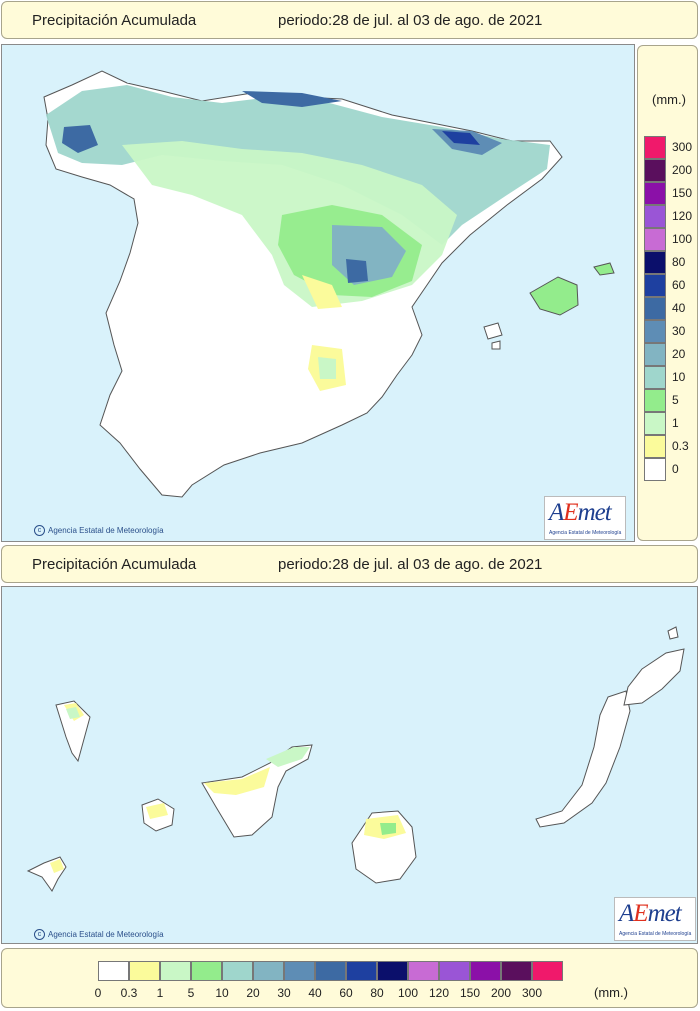  What do you see at coordinates (461, 138) in the screenshot?
I see `precip-very-heavy-north` at bounding box center [461, 138].